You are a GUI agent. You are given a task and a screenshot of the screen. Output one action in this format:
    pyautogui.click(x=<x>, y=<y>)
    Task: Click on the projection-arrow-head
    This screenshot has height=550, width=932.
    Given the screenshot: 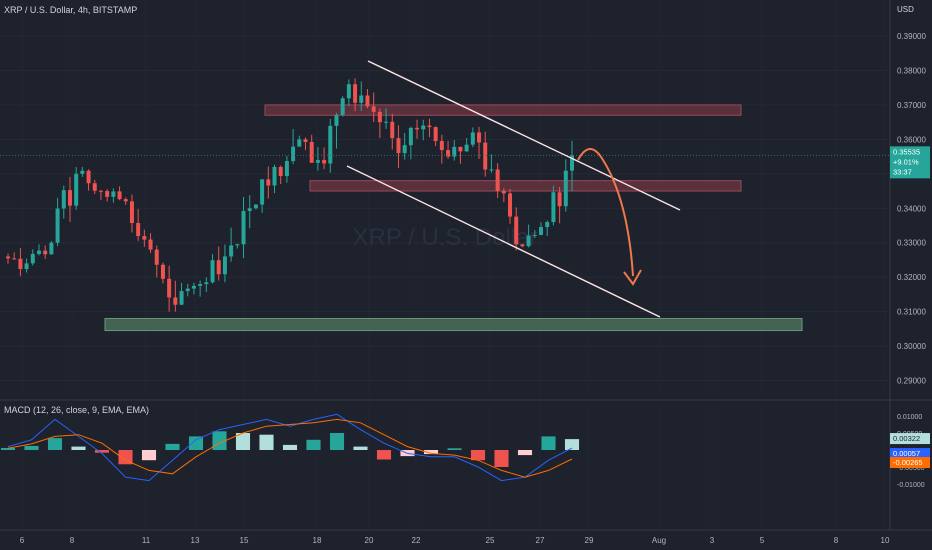 What is the action you would take?
    pyautogui.click(x=632, y=277)
    